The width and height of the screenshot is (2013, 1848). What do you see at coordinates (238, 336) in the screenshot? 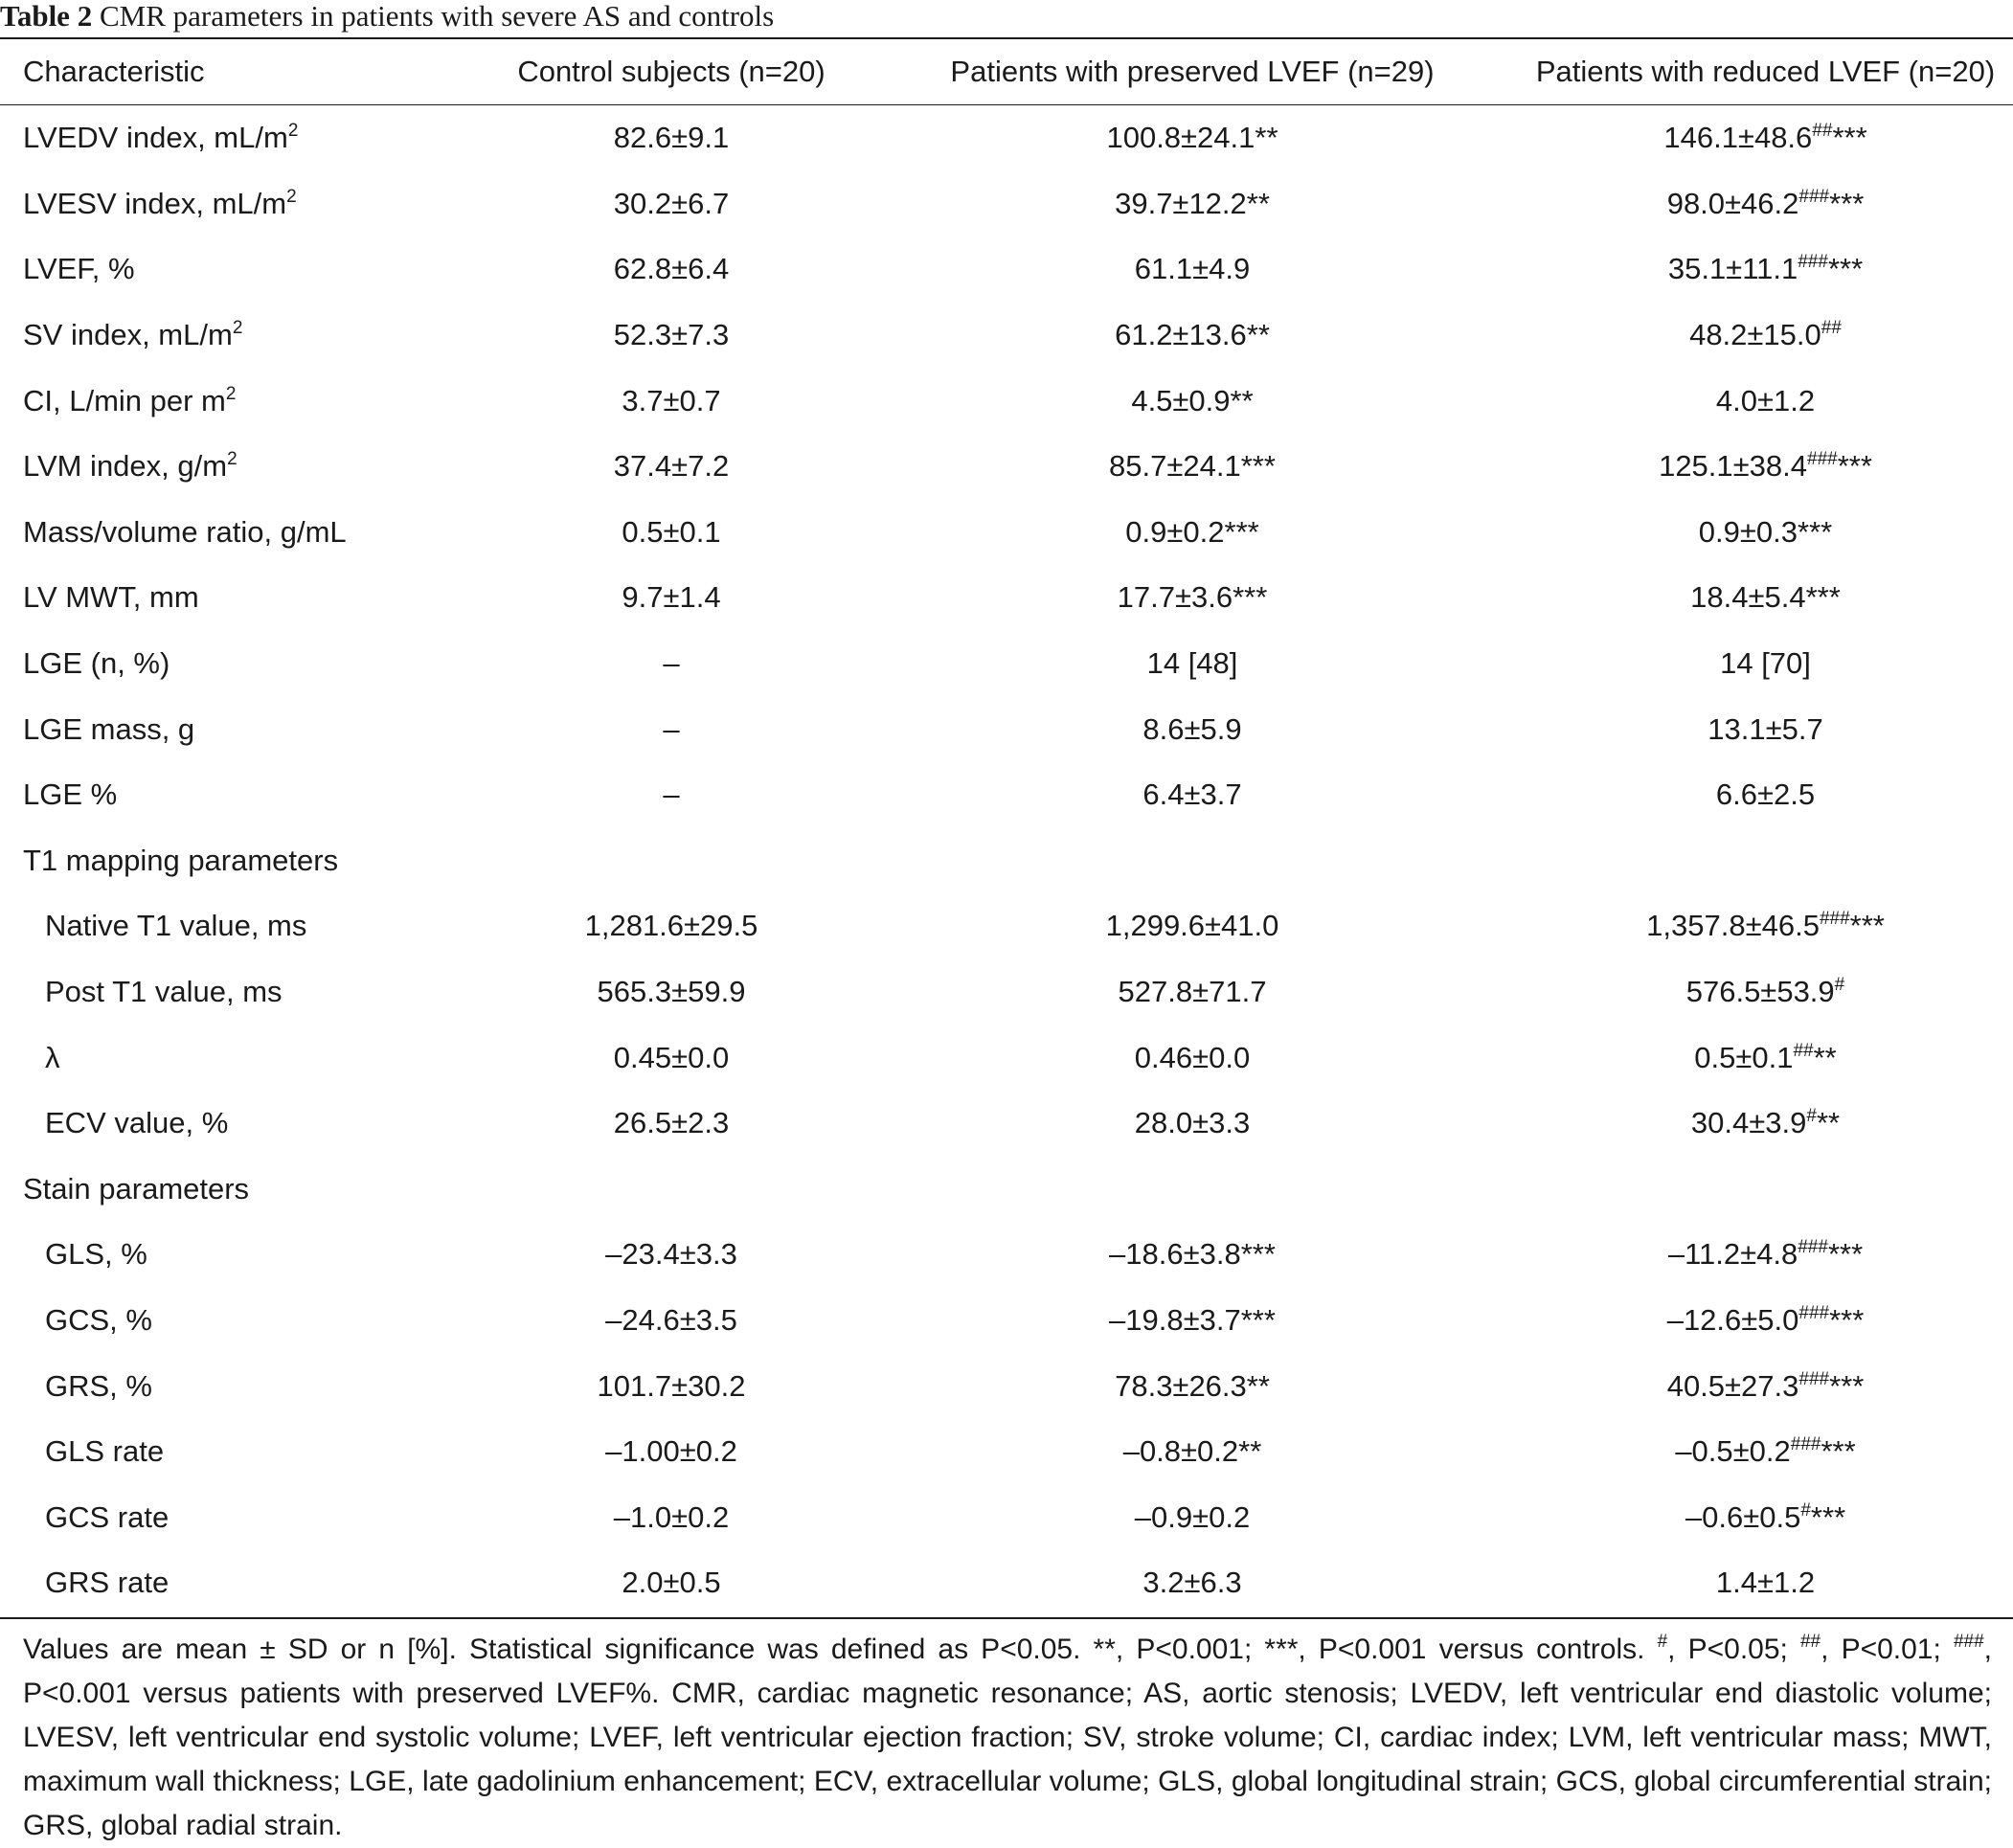
I see `characteristic-cell: SV index, mL/m2` at bounding box center [238, 336].